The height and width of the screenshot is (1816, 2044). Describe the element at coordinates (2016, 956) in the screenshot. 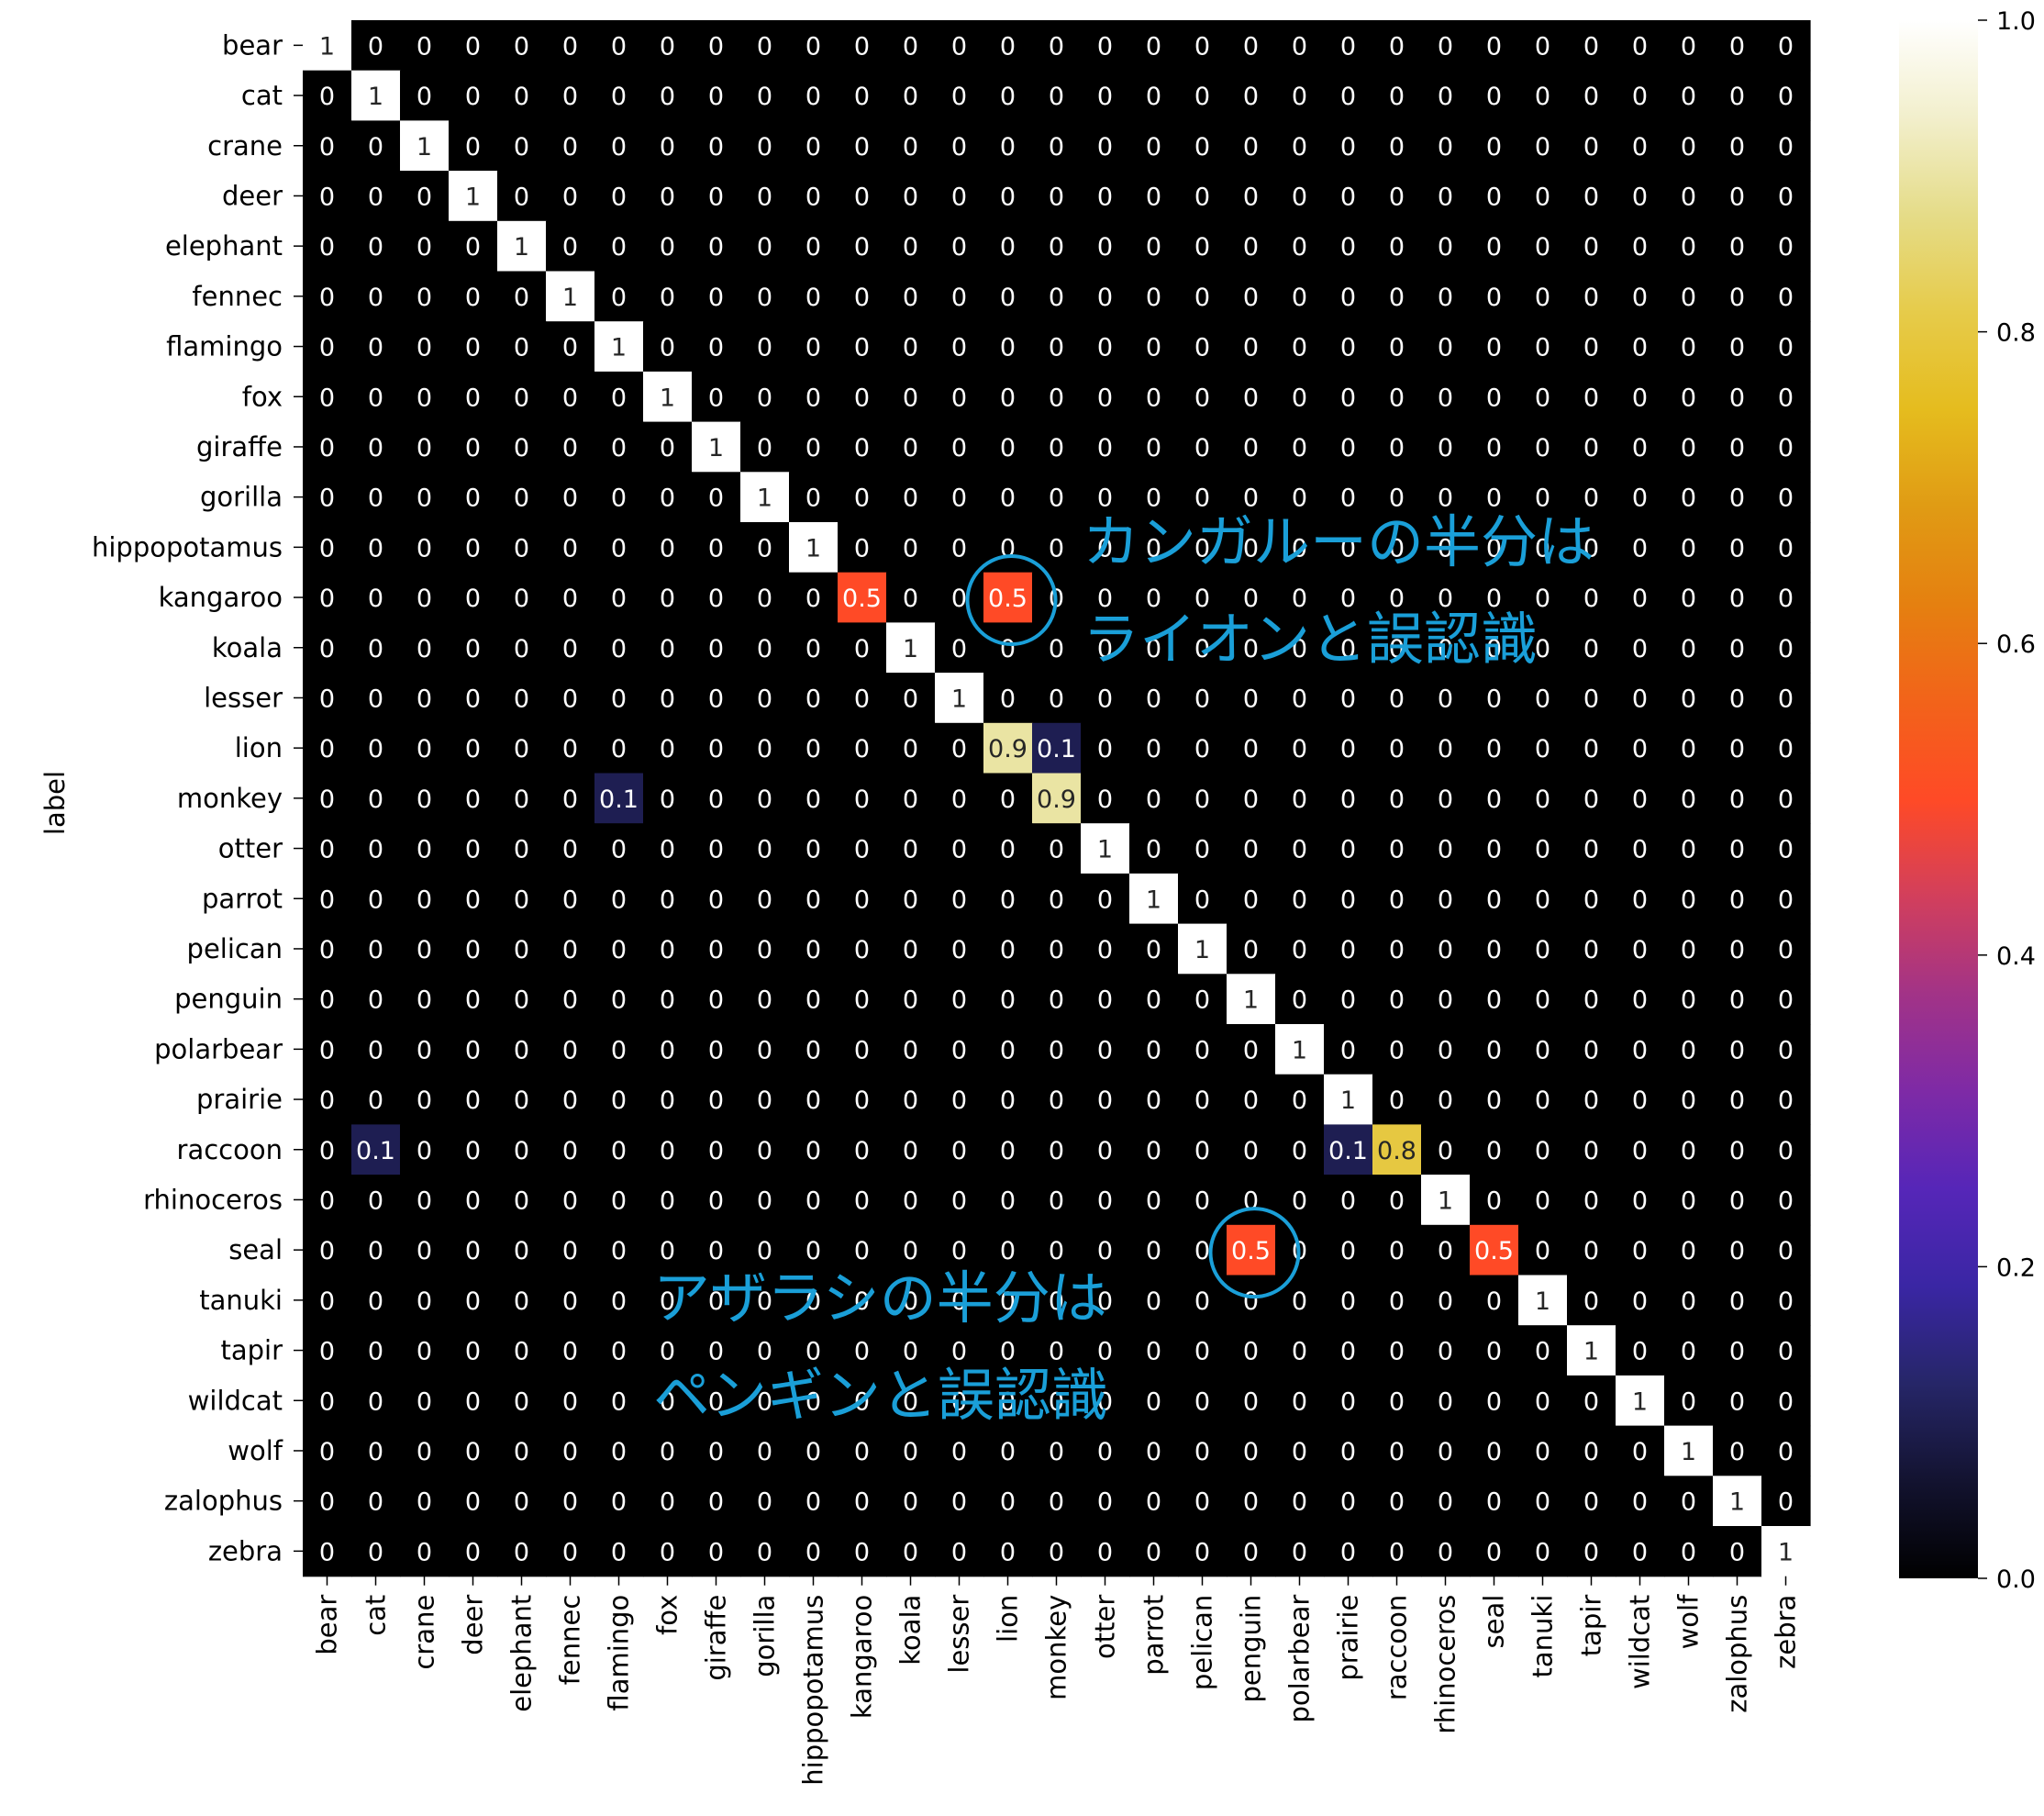

I see `colorbar-tick-label: 0.4` at that location.